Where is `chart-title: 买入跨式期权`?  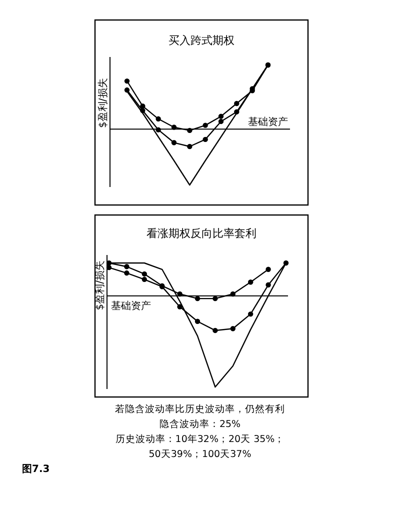 chart-title: 买入跨式期权 is located at coordinates (201, 40).